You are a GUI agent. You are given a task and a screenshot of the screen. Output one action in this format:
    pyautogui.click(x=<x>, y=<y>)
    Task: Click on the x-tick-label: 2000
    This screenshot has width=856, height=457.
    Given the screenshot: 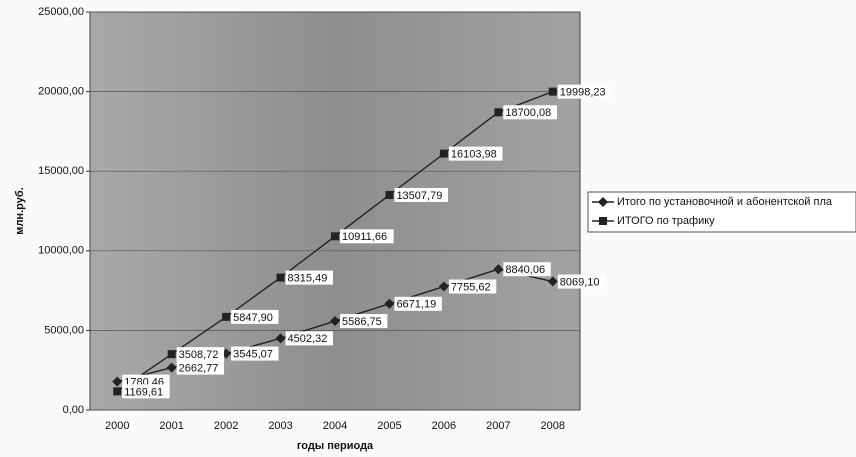 What is the action you would take?
    pyautogui.click(x=117, y=426)
    